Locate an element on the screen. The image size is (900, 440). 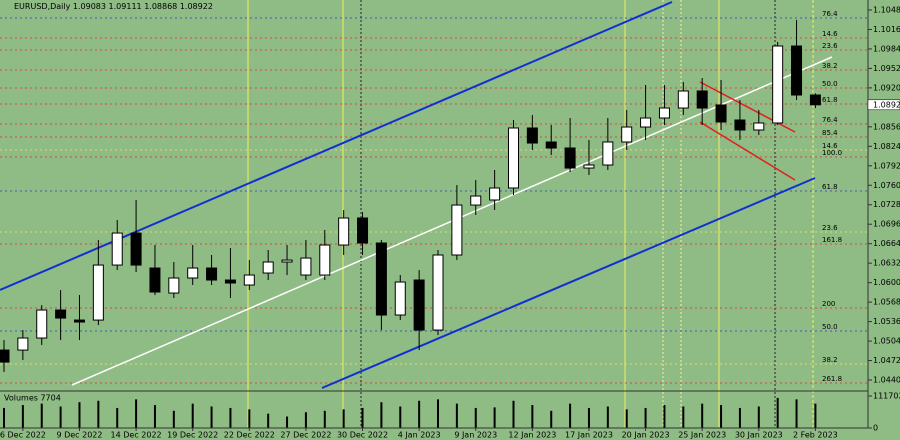
y-tick-label: 1.05360 is located at coordinates (886, 321).